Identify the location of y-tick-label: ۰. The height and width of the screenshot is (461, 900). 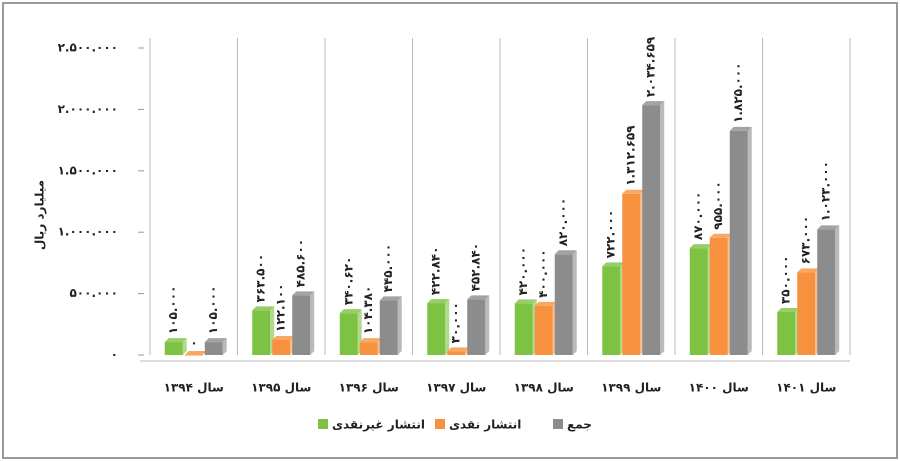
(114, 355).